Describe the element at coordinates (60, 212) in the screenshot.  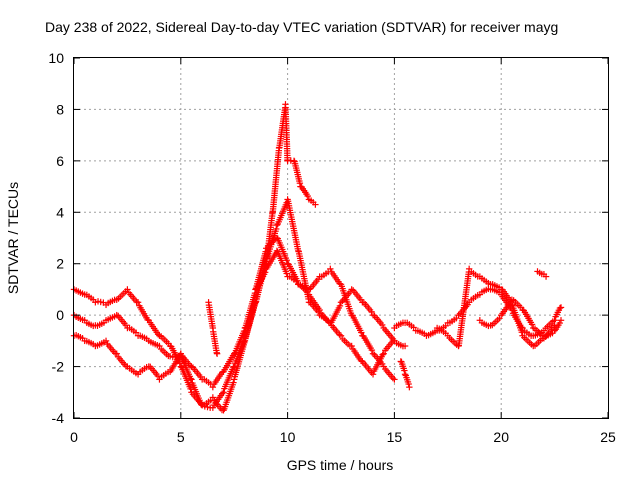
I see `y-tick-label: 4` at that location.